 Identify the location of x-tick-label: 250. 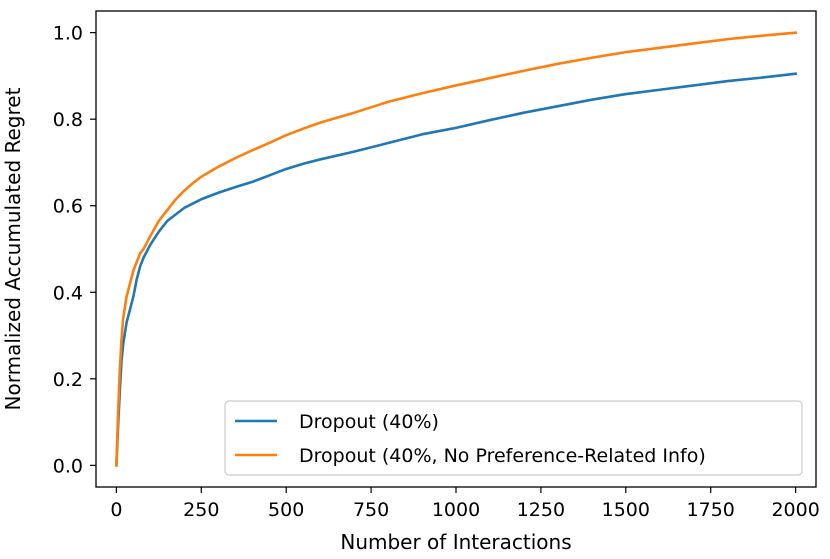
(201, 510).